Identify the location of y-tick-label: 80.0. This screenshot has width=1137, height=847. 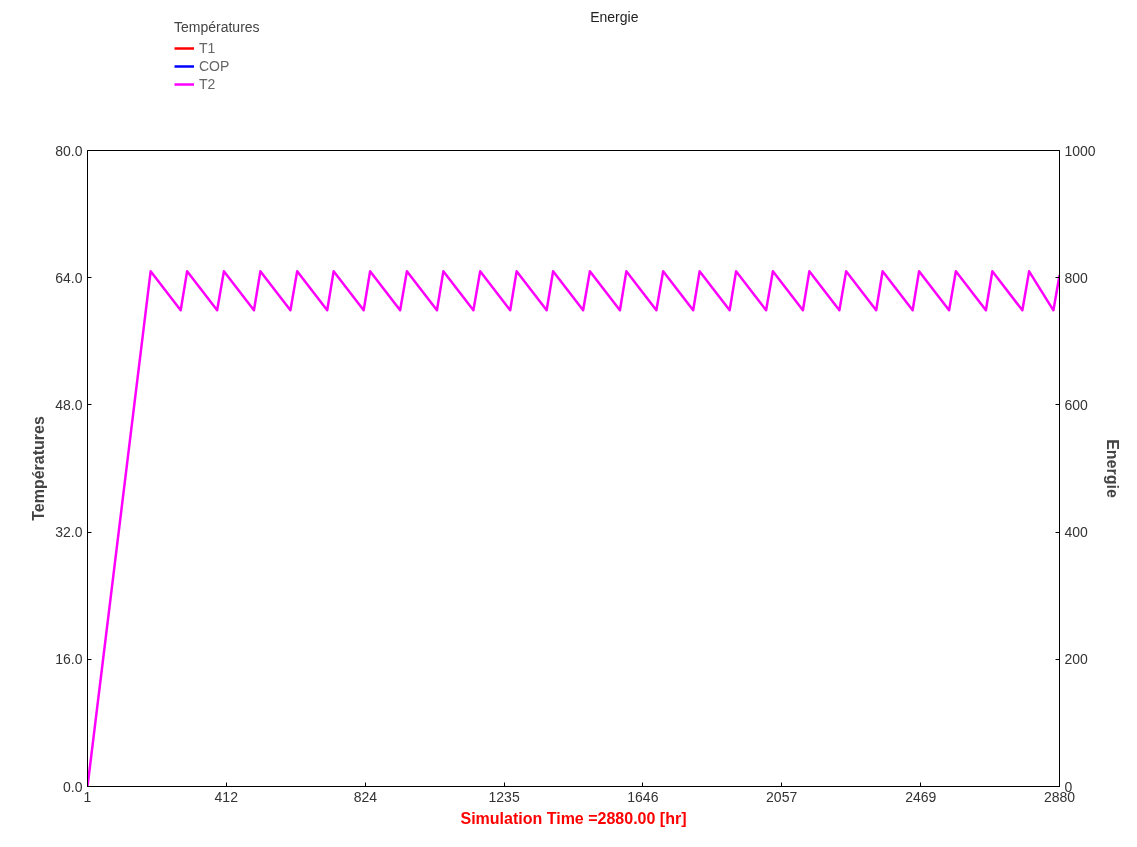
(69, 150).